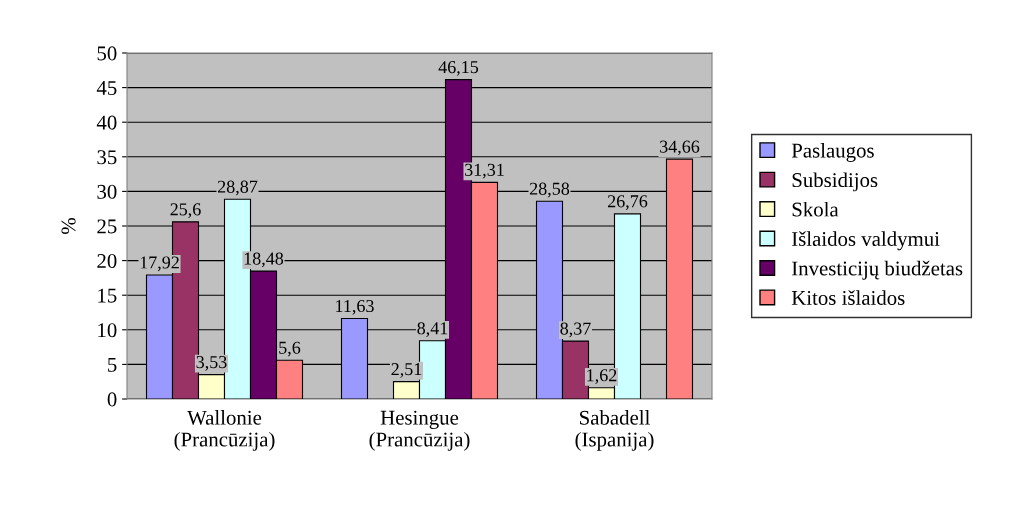 The width and height of the screenshot is (1013, 505). Describe the element at coordinates (575, 330) in the screenshot. I see `data-label: 8,37` at that location.